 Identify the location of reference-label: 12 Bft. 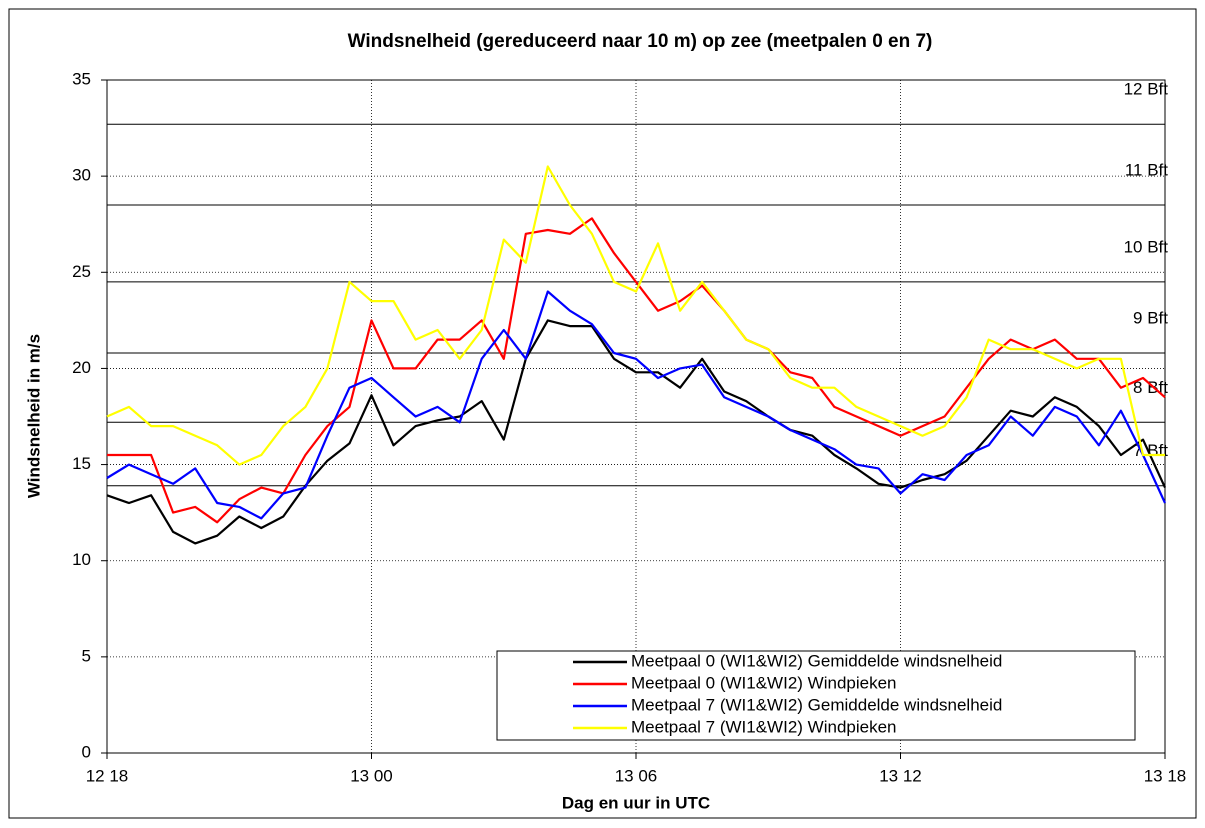
(1146, 89).